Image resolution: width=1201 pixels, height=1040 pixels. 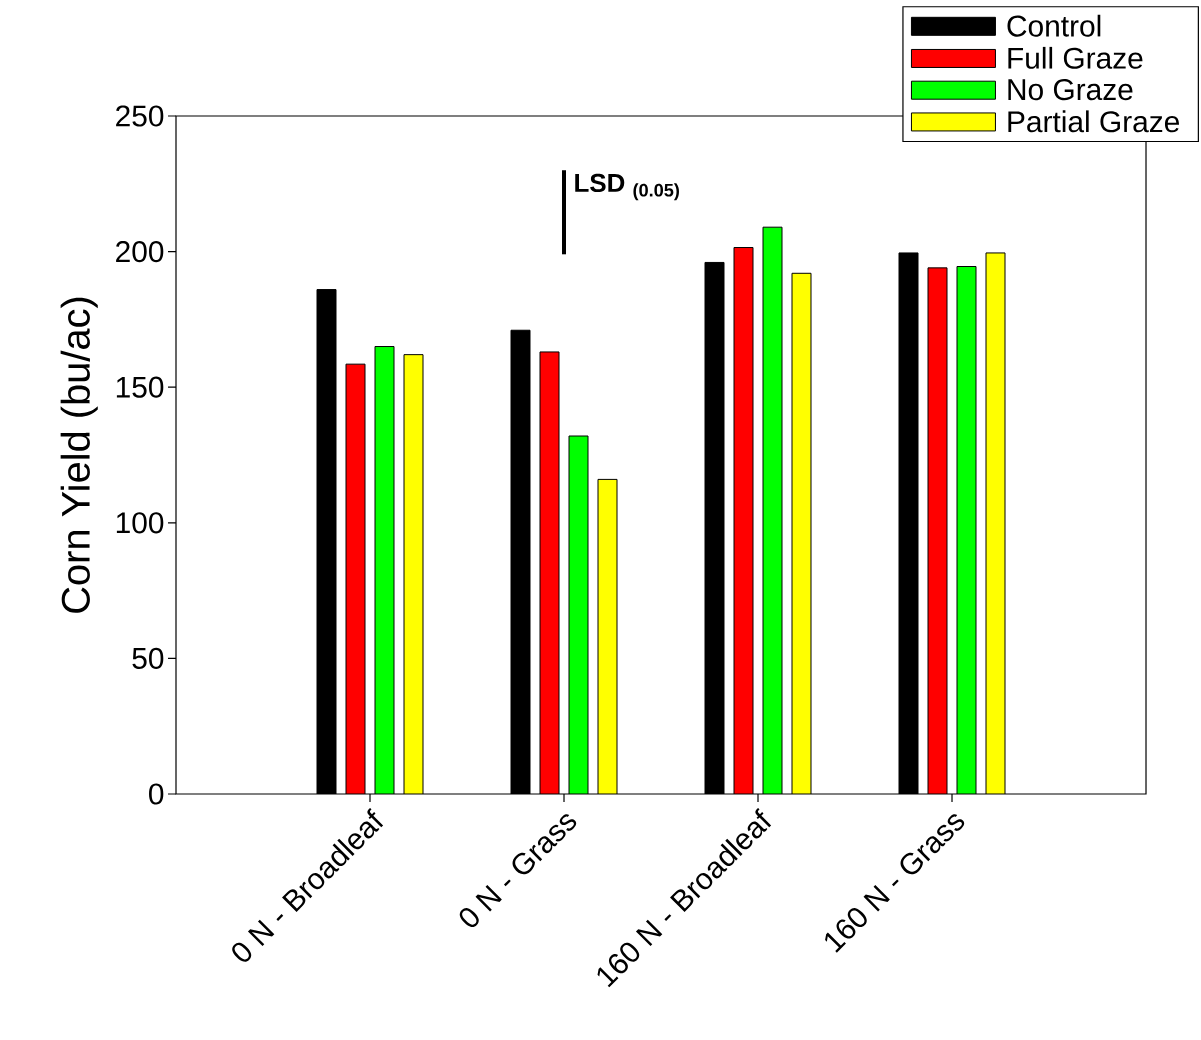 I want to click on y-axis-title: Corn Yield (bu/ac), so click(x=79, y=455).